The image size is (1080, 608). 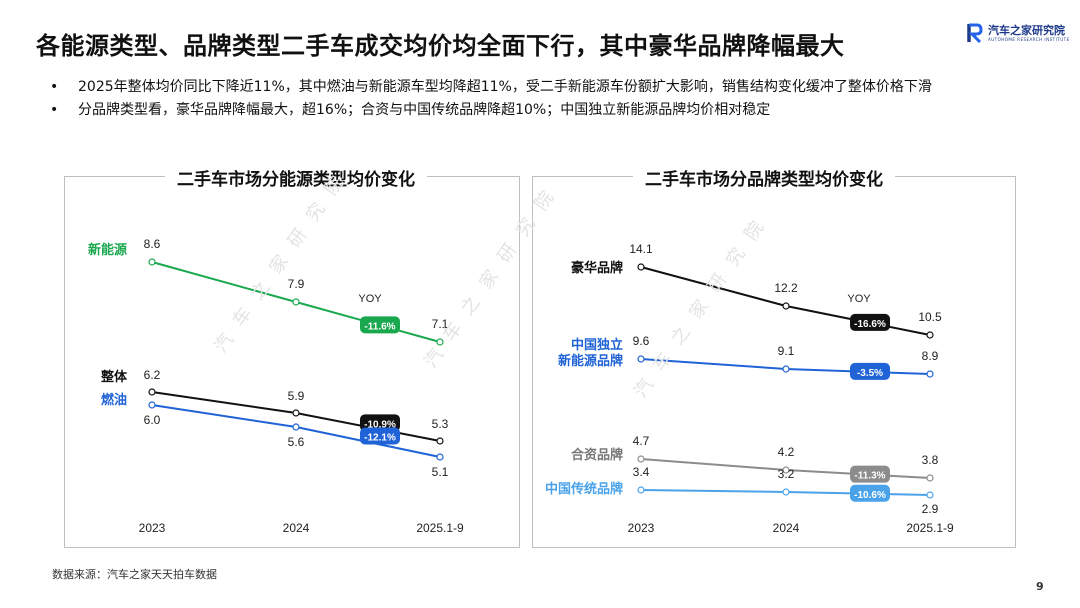 What do you see at coordinates (597, 344) in the screenshot?
I see `series-name-label: 中国独立` at bounding box center [597, 344].